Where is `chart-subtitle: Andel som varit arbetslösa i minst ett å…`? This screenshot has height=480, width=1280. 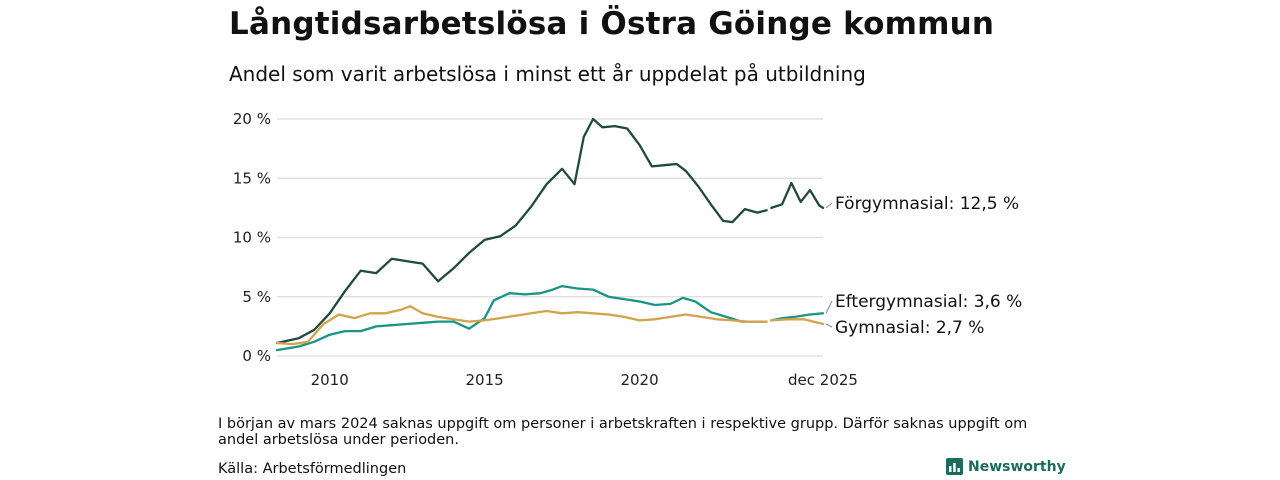 chart-subtitle: Andel som varit arbetslösa i minst ett å… is located at coordinates (547, 74).